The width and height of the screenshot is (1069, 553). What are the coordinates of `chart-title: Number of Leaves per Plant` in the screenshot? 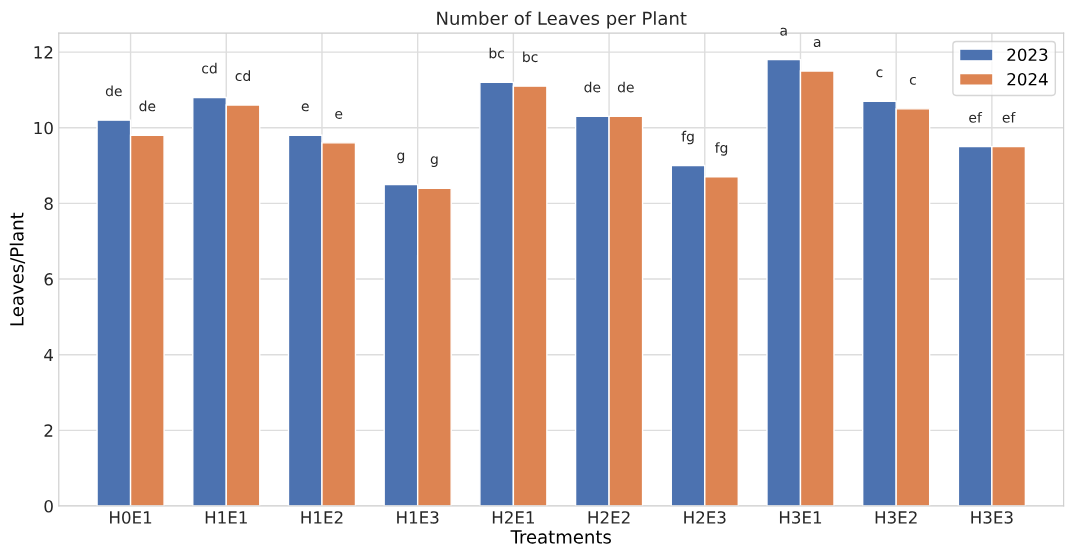 It's located at (562, 20).